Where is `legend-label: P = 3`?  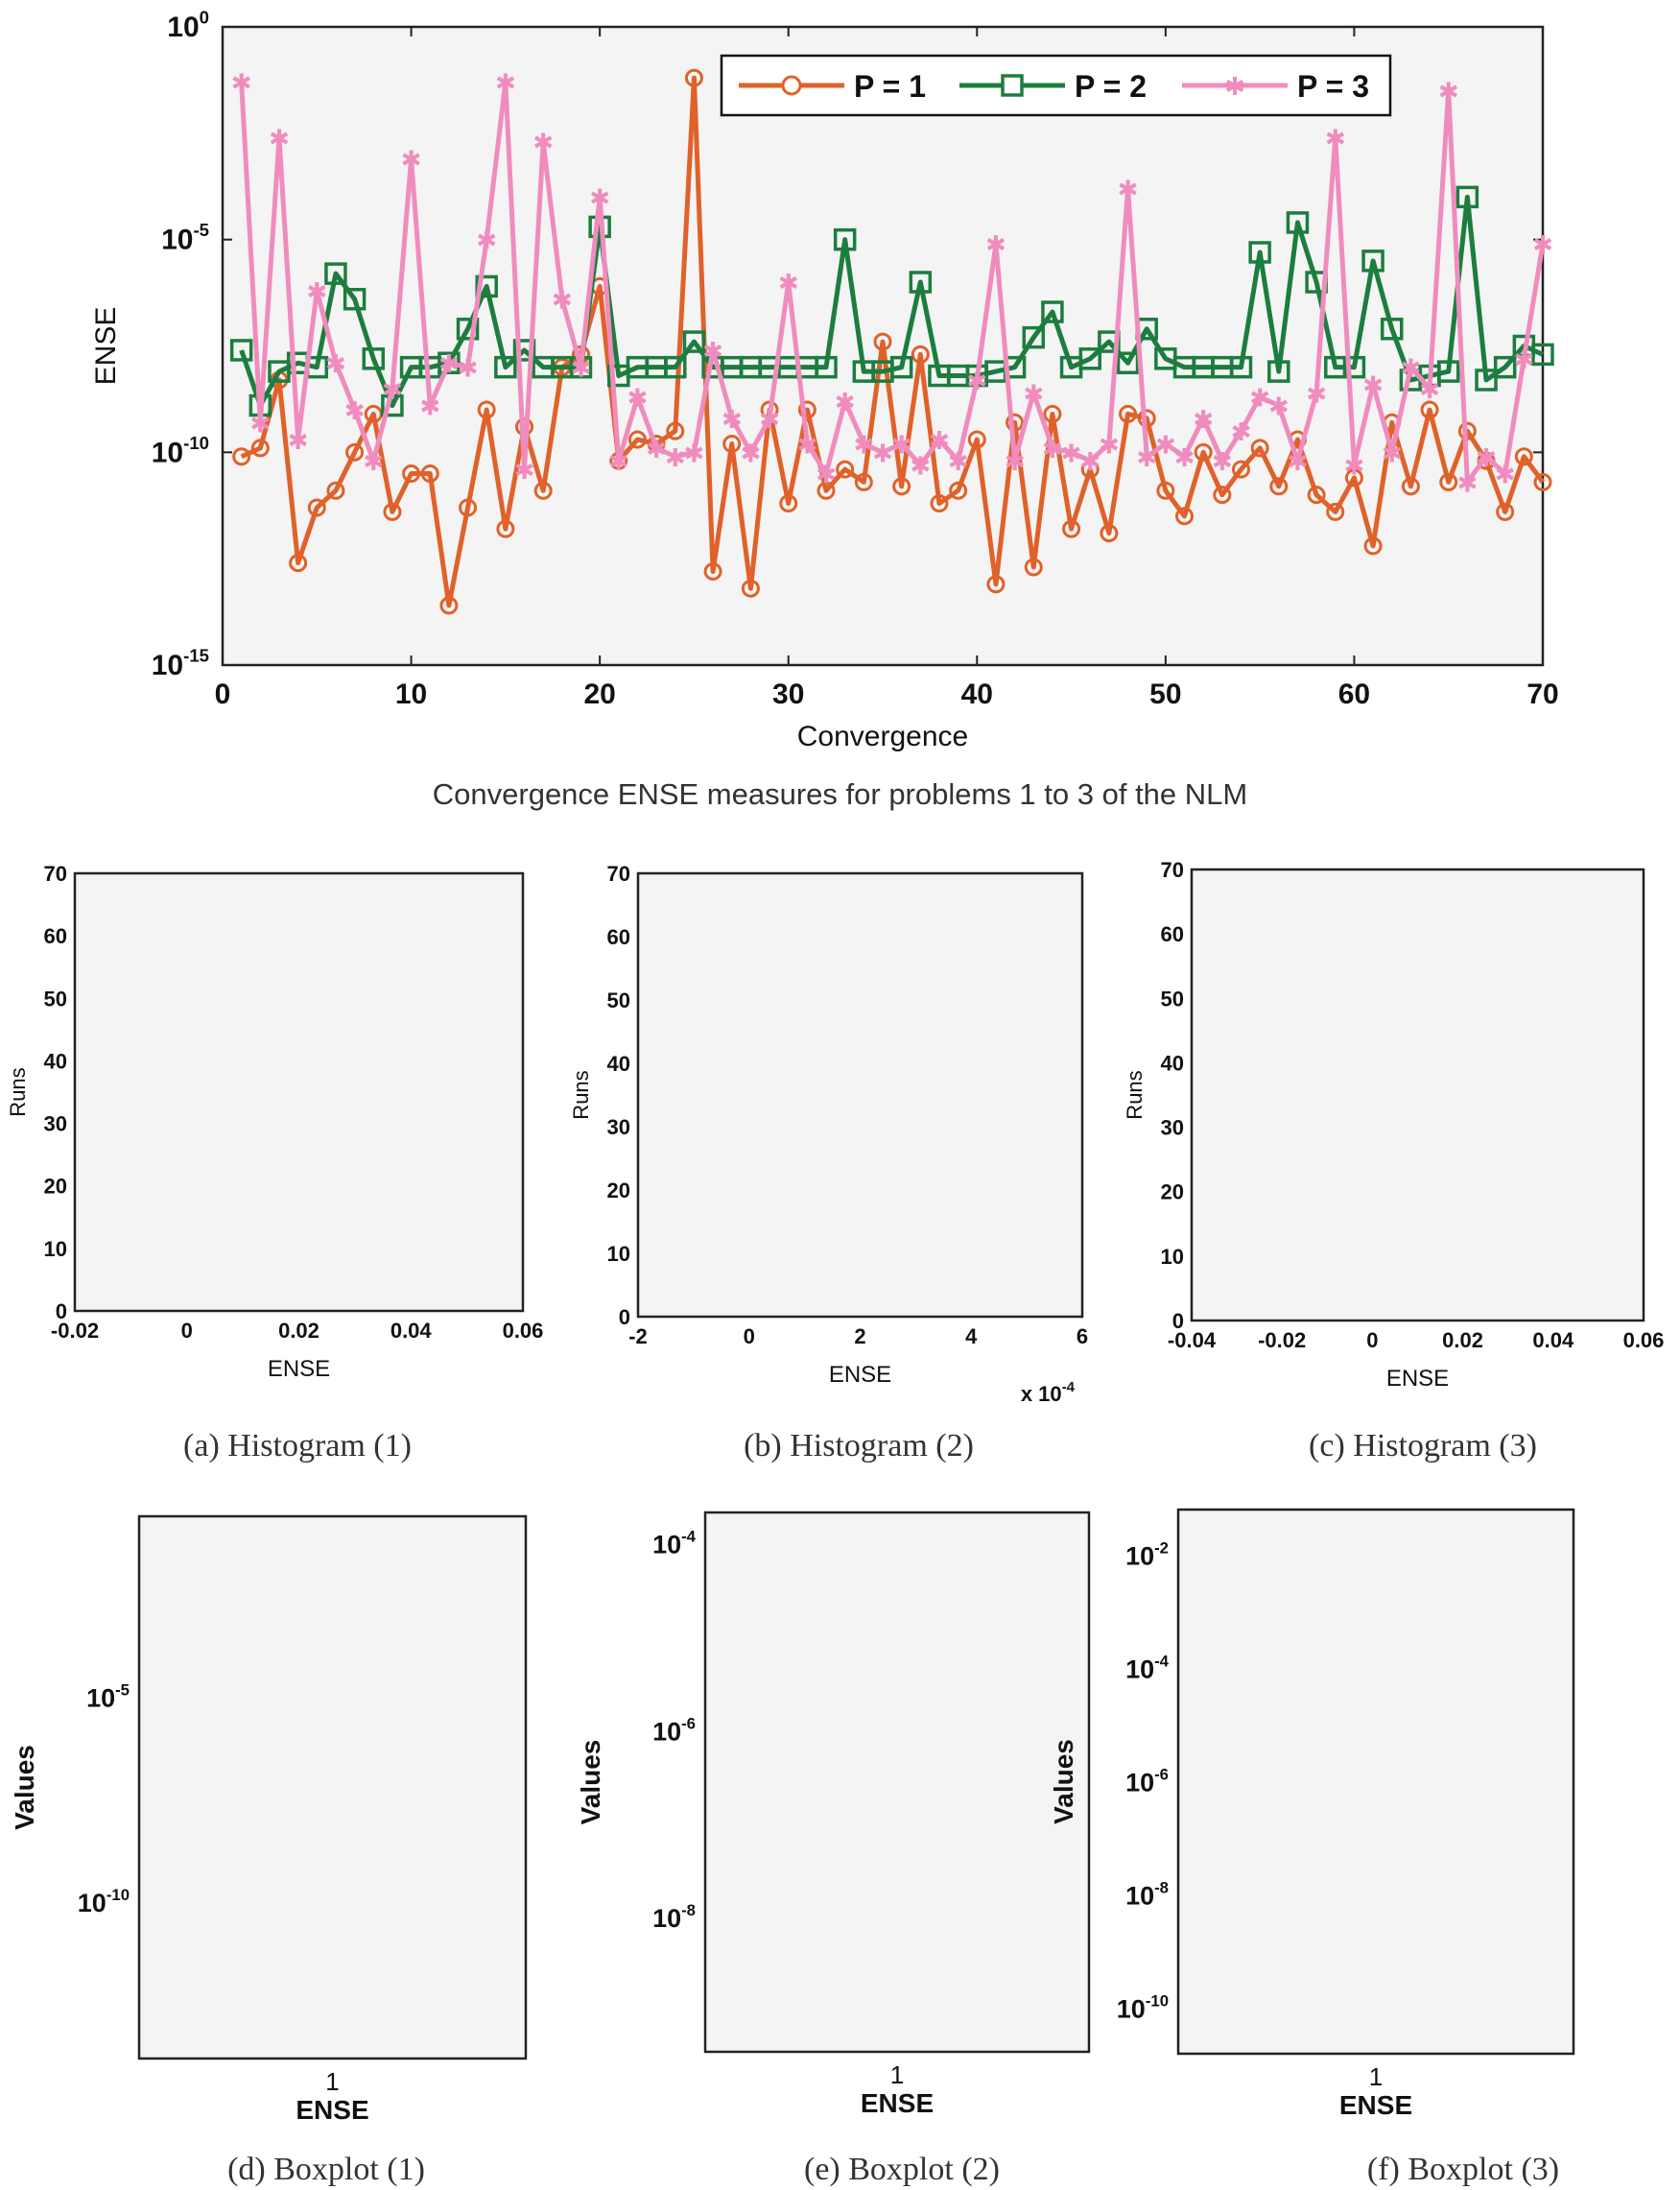
legend-label: P = 3 is located at coordinates (1333, 86).